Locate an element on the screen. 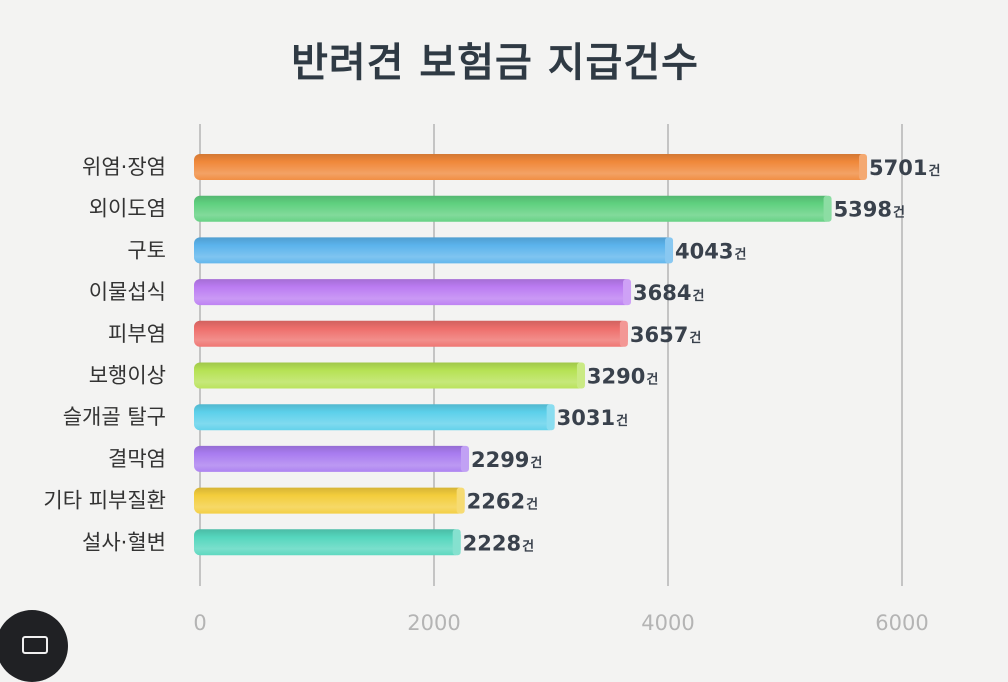 This screenshot has width=1008, height=682. category-label: 이물섭식 is located at coordinates (127, 292).